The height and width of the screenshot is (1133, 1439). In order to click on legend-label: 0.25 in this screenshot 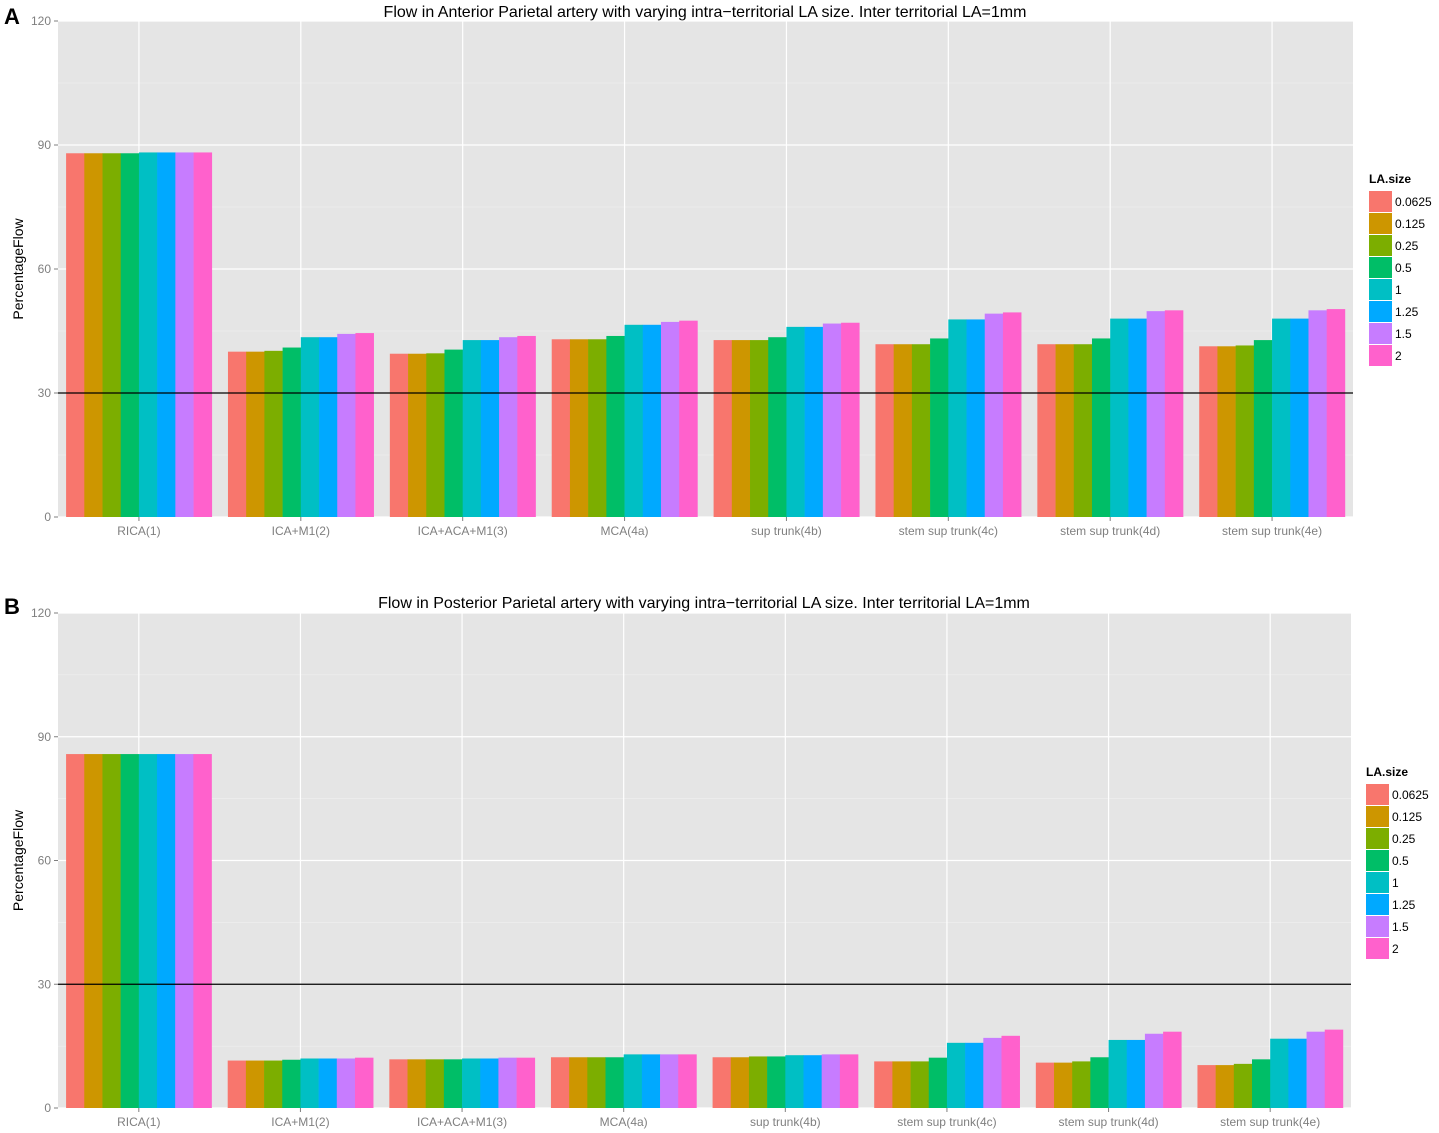, I will do `click(1407, 246)`.